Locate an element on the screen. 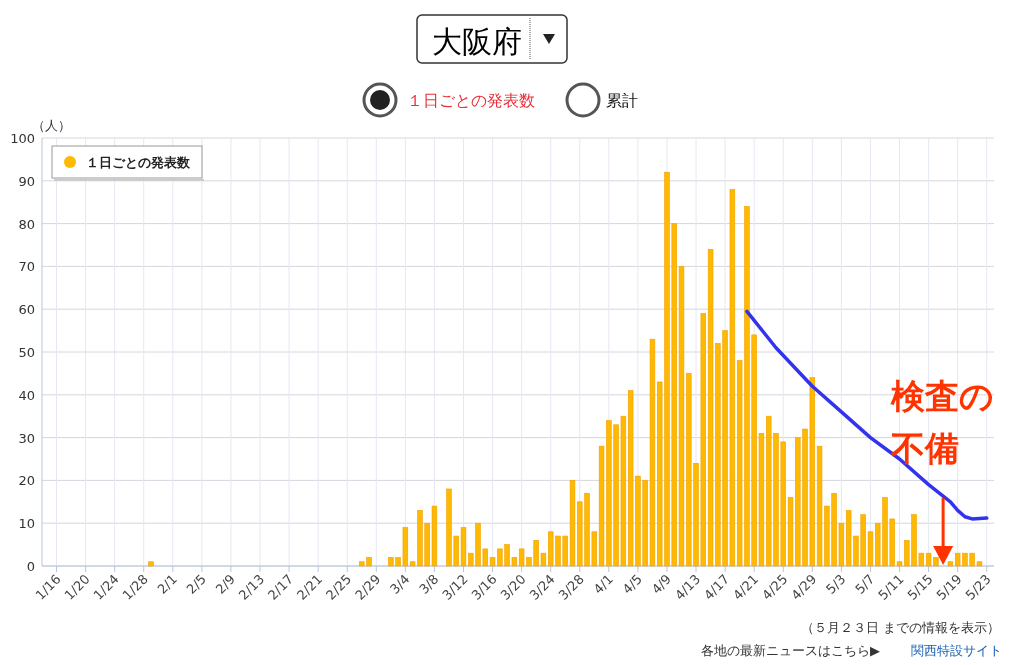 This screenshot has width=1021, height=665. y-tick-label: 40 is located at coordinates (26, 395).